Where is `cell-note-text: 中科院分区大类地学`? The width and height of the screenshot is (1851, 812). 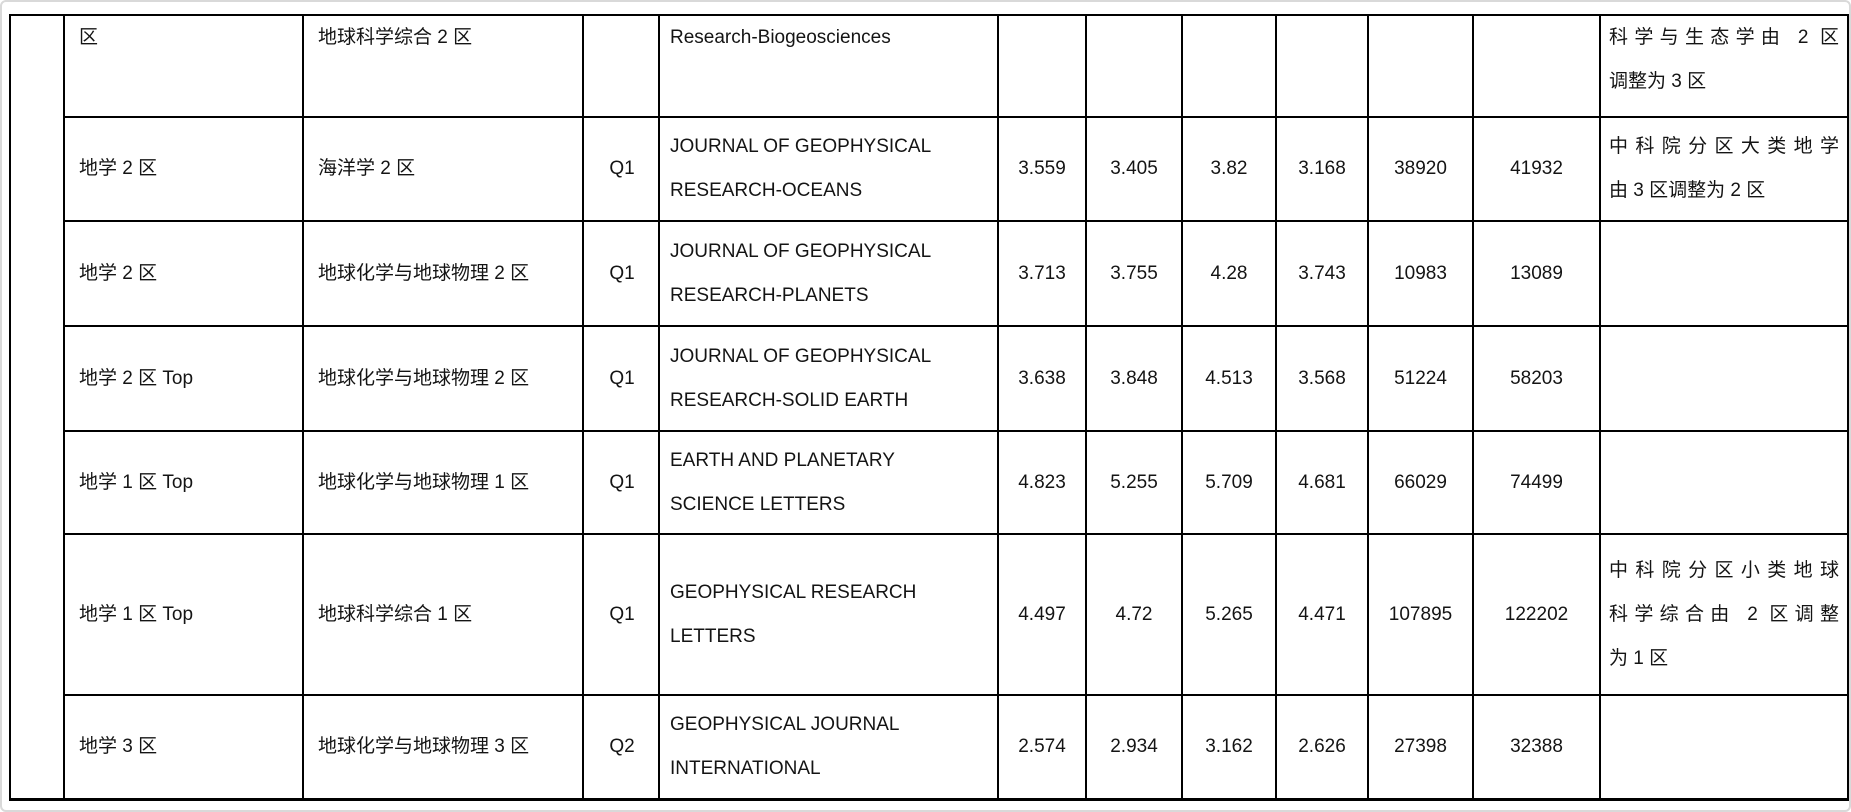 cell-note-text: 中科院分区大类地学 is located at coordinates (1724, 146).